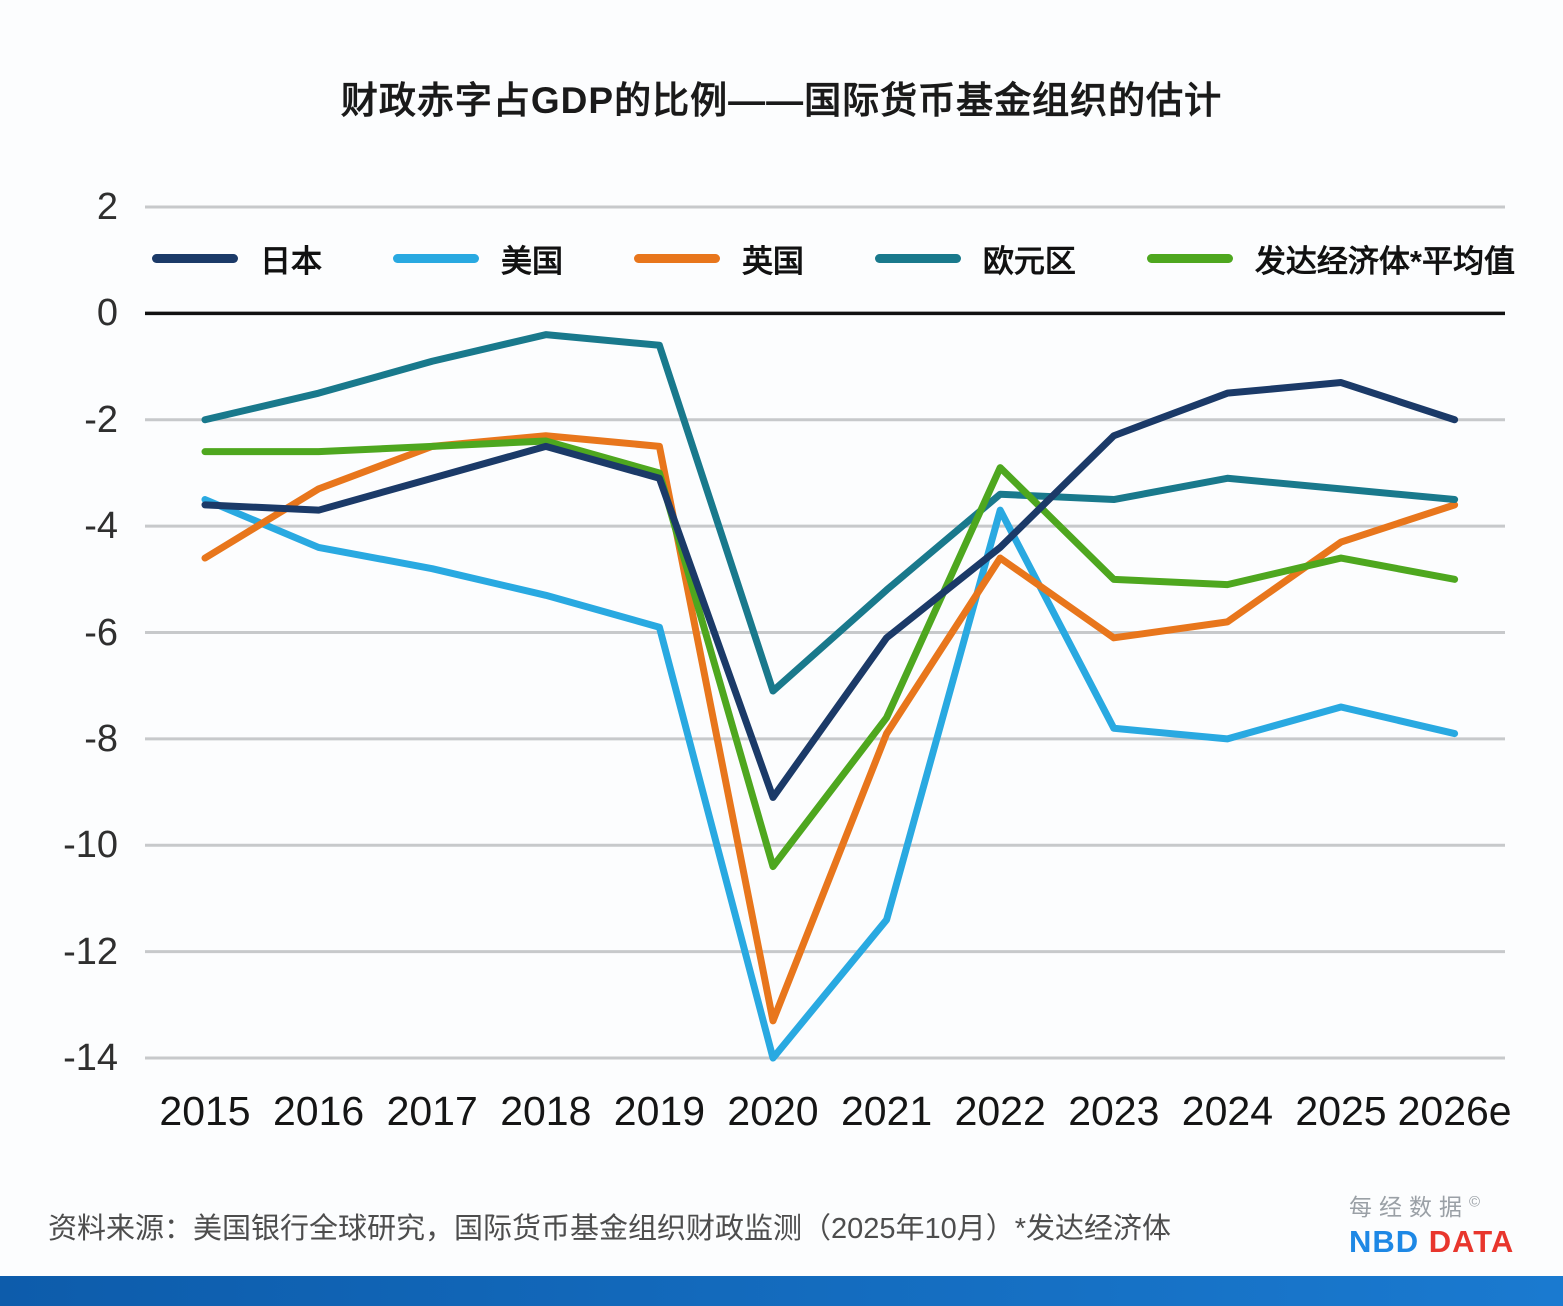 The image size is (1563, 1306). I want to click on x-tick-label: 2025, so click(1341, 1111).